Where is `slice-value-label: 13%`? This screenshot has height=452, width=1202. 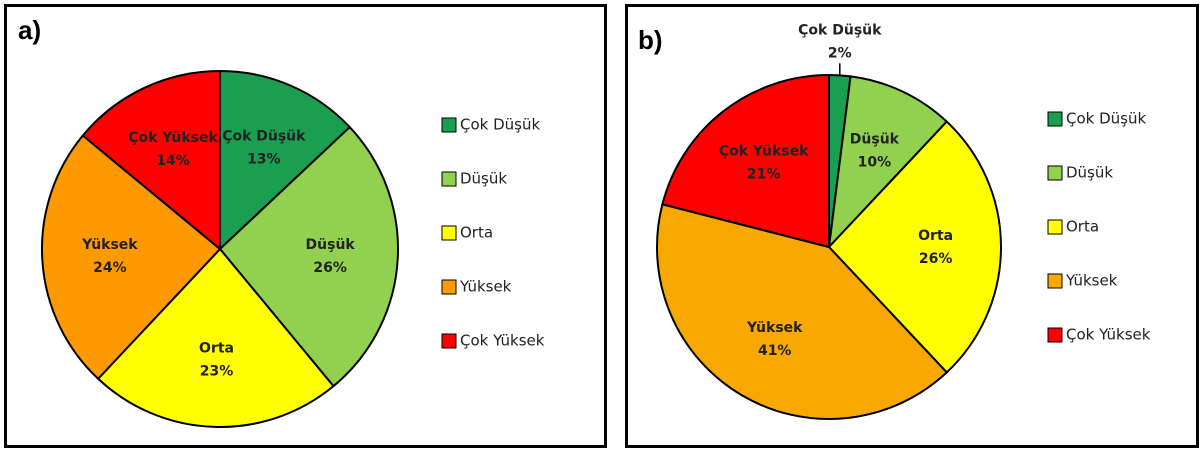 slice-value-label: 13% is located at coordinates (264, 160).